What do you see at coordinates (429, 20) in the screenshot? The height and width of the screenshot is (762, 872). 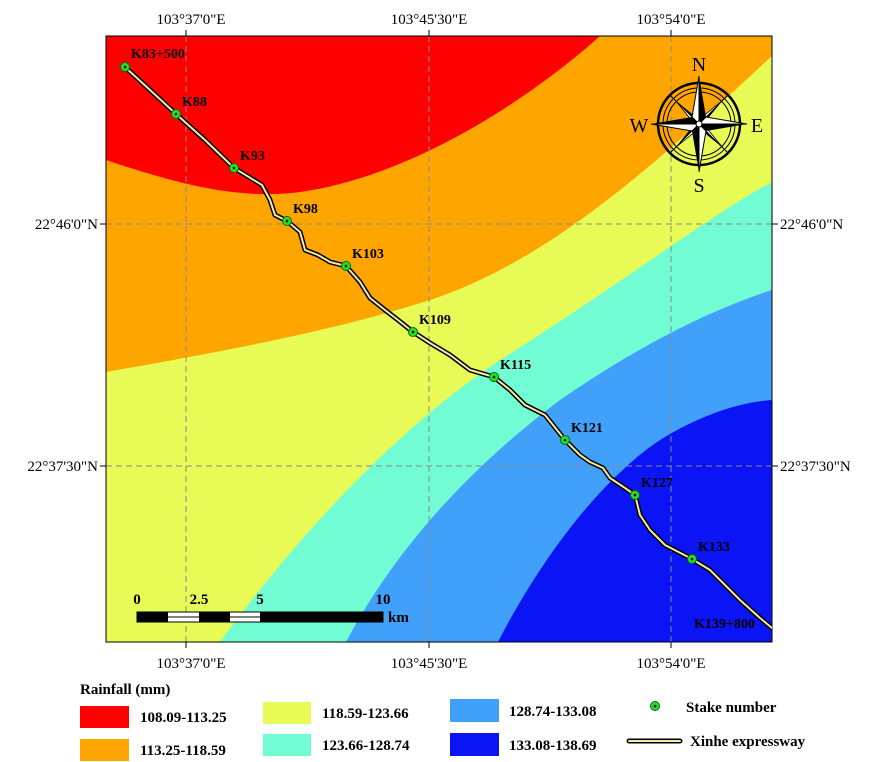 I see `coord-top-2: 103°45'30"E` at bounding box center [429, 20].